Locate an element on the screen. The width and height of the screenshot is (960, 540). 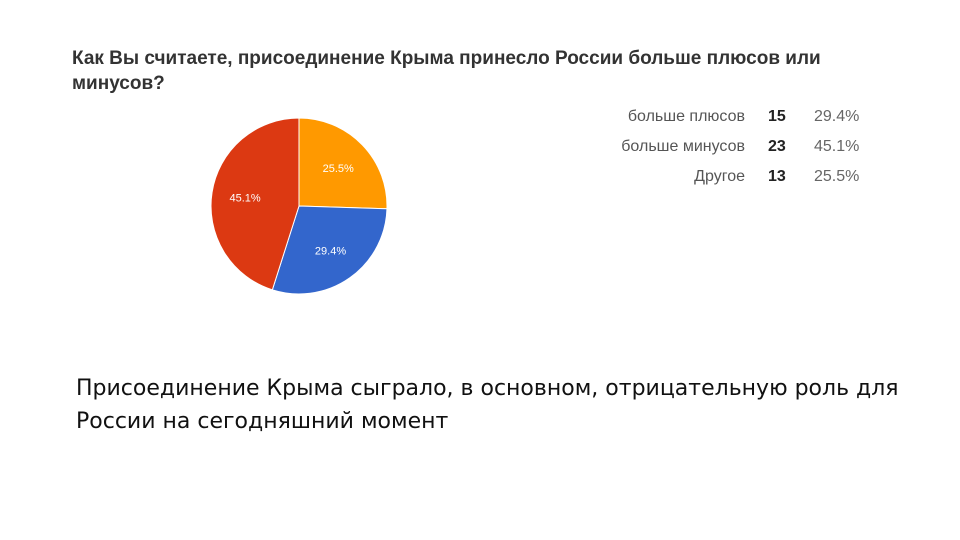
legend-count: 13 is located at coordinates (777, 176).